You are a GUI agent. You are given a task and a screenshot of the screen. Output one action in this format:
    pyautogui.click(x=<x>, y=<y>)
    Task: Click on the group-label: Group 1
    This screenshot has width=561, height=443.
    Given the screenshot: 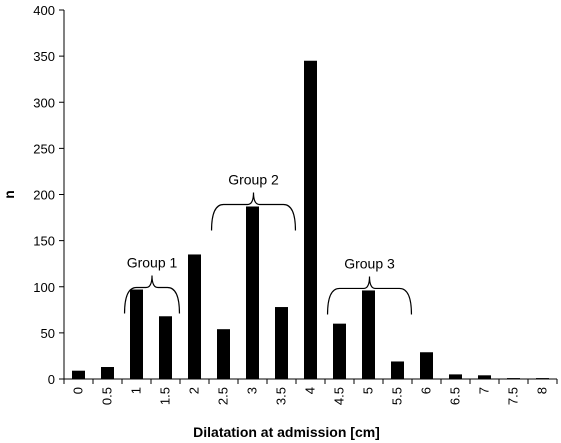 What is the action you would take?
    pyautogui.click(x=152, y=263)
    